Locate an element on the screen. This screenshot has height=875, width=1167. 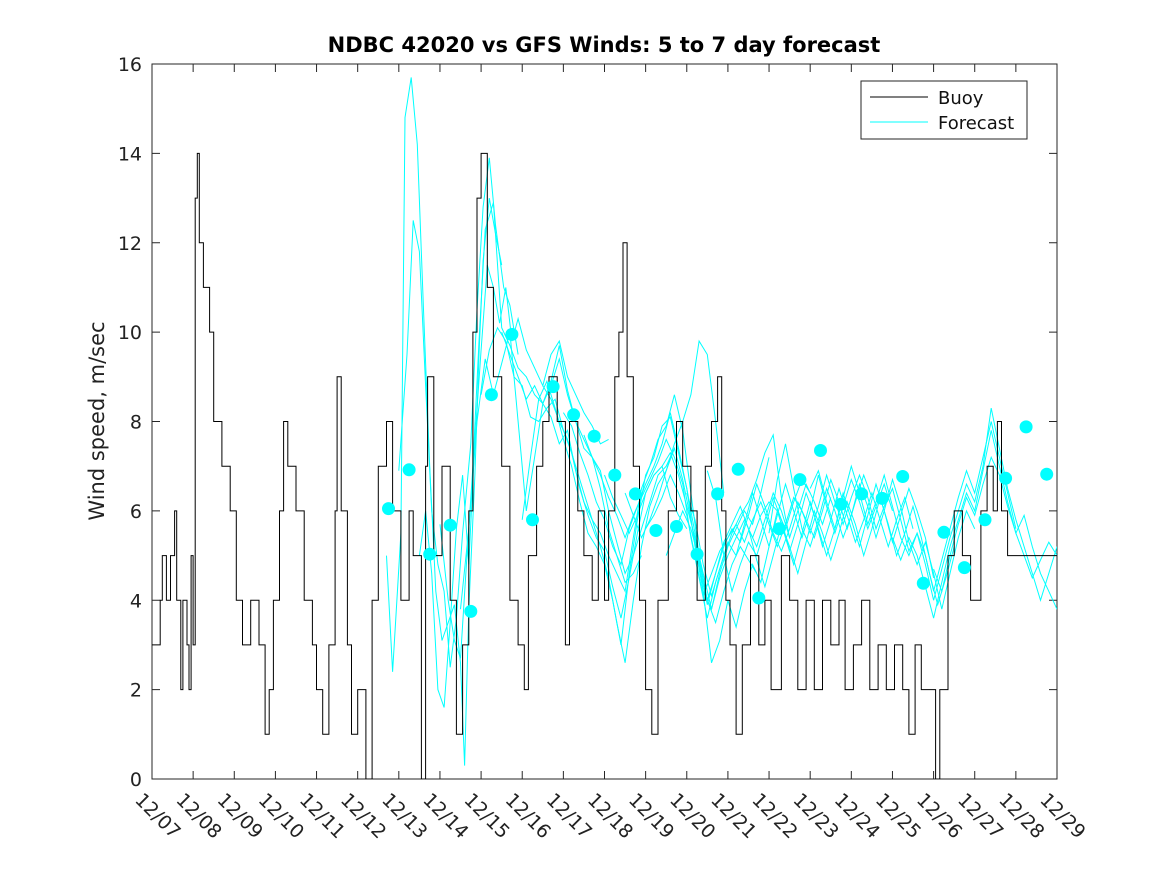
legend-buoy-label: Buoy is located at coordinates (961, 98).